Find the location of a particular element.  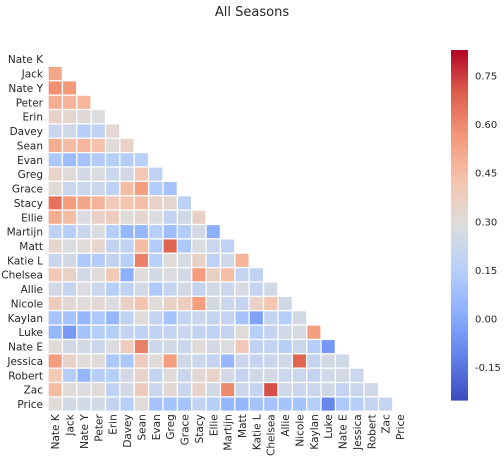

x-tick-label: Matt is located at coordinates (243, 426).